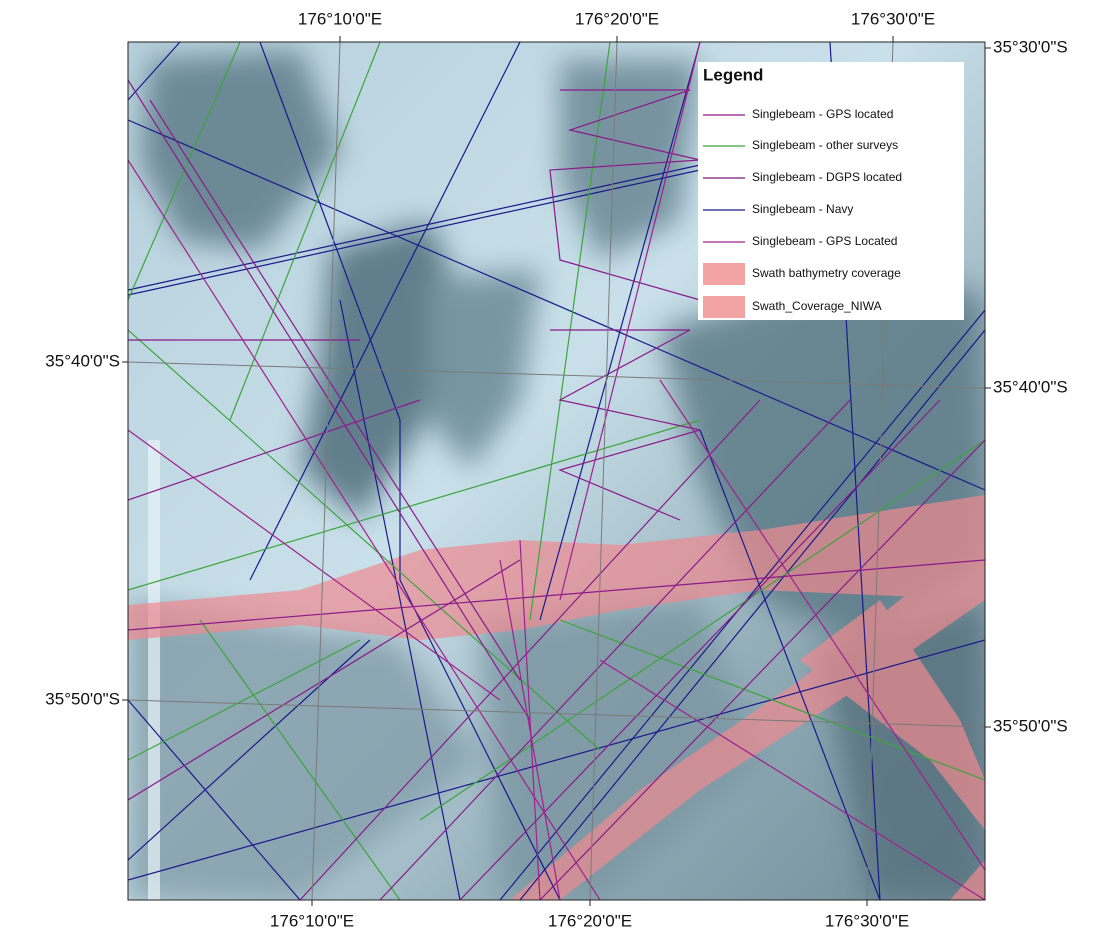 This screenshot has height=942, width=1115. What do you see at coordinates (867, 920) in the screenshot?
I see `bottom-label: 176°30'0"E` at bounding box center [867, 920].